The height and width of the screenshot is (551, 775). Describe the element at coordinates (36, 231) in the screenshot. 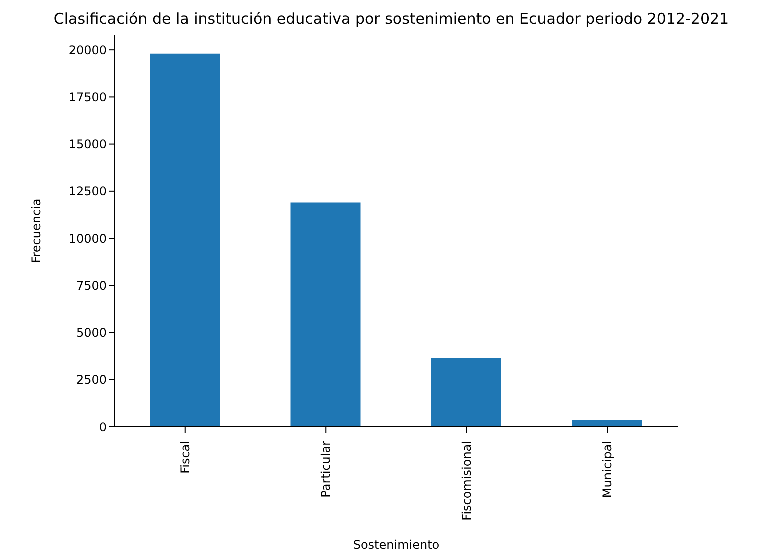

I see `y-axis-title: Frecuencia` at that location.